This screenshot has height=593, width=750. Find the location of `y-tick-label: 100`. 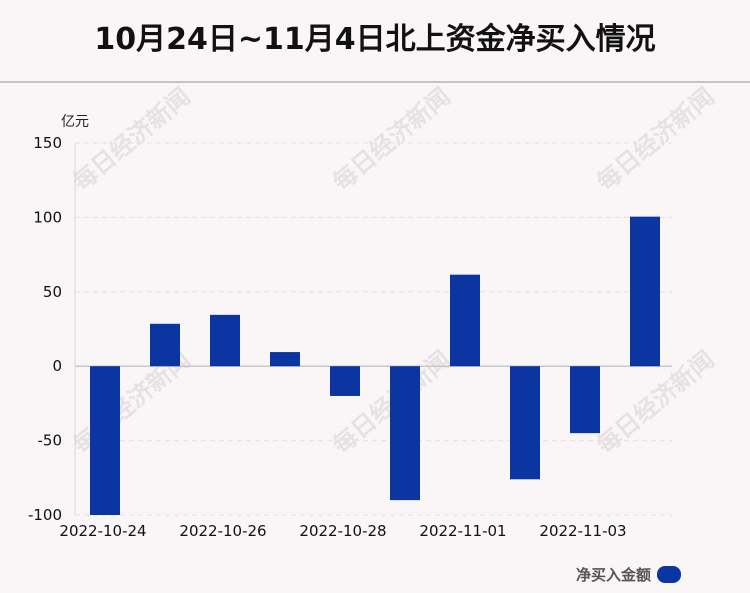

y-tick-label: 100 is located at coordinates (47, 217).